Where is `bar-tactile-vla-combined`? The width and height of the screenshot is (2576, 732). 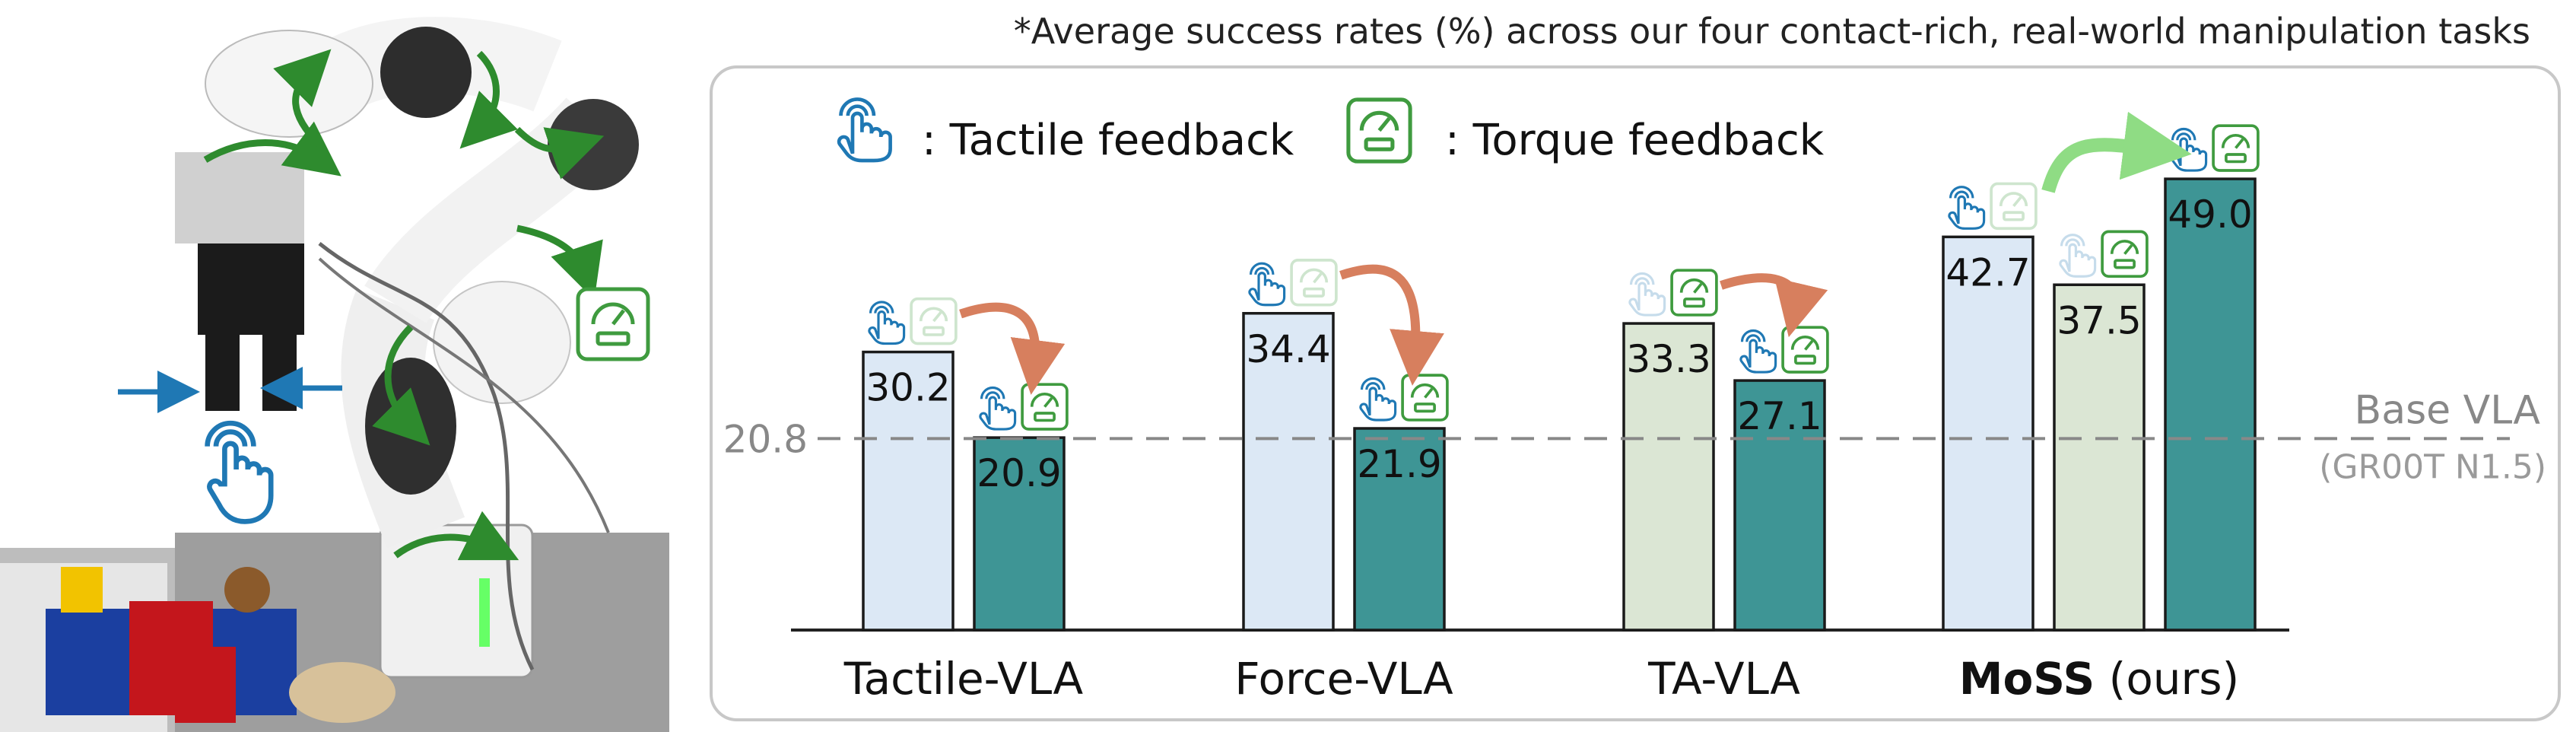 bar-tactile-vla-combined is located at coordinates (1020, 534).